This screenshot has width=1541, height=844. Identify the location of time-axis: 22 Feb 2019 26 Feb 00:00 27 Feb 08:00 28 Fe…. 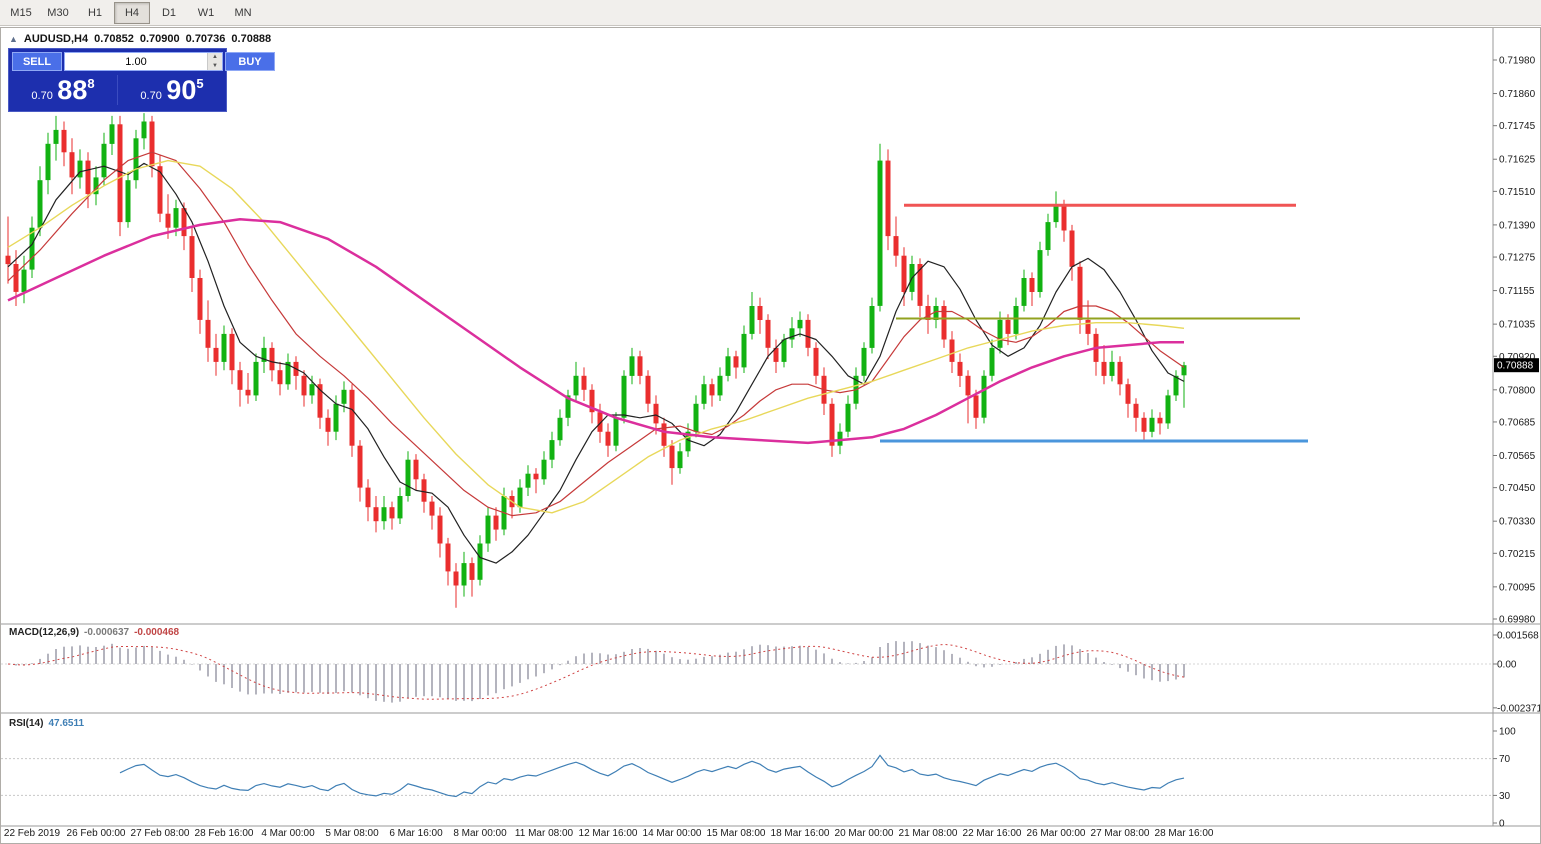
(609, 833).